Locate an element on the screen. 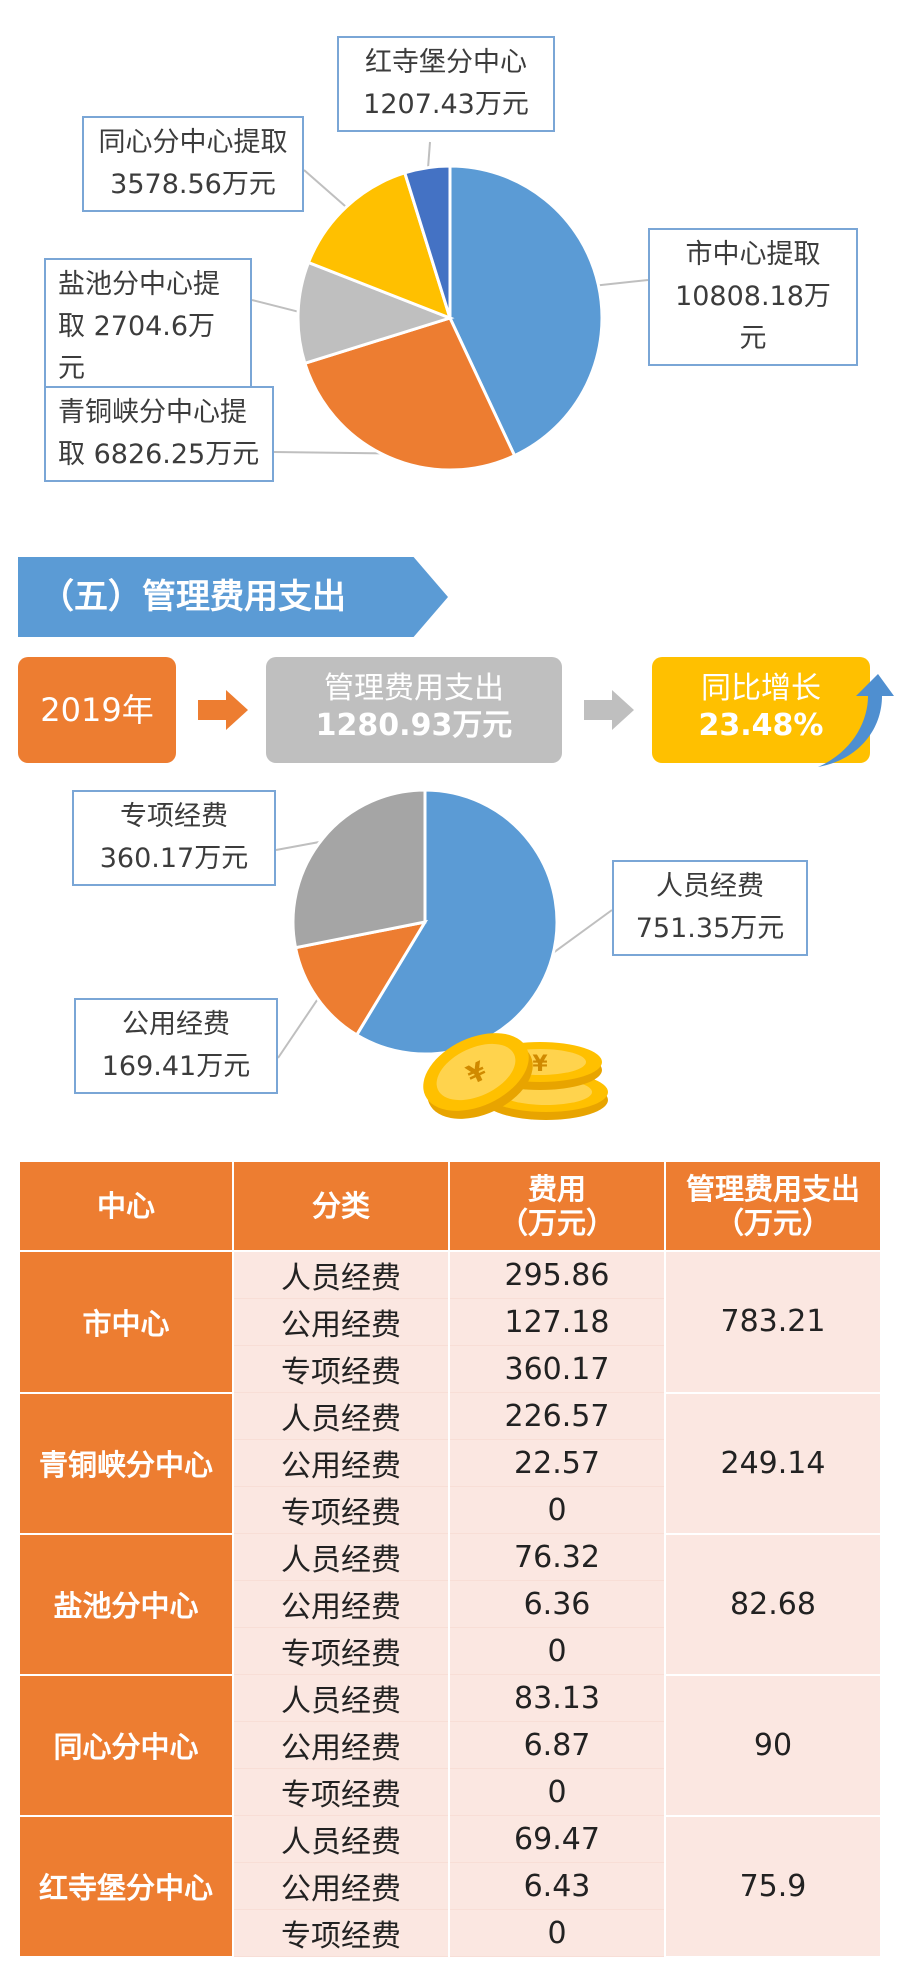 The image size is (900, 1980). growth-value: 23.48% is located at coordinates (761, 725).